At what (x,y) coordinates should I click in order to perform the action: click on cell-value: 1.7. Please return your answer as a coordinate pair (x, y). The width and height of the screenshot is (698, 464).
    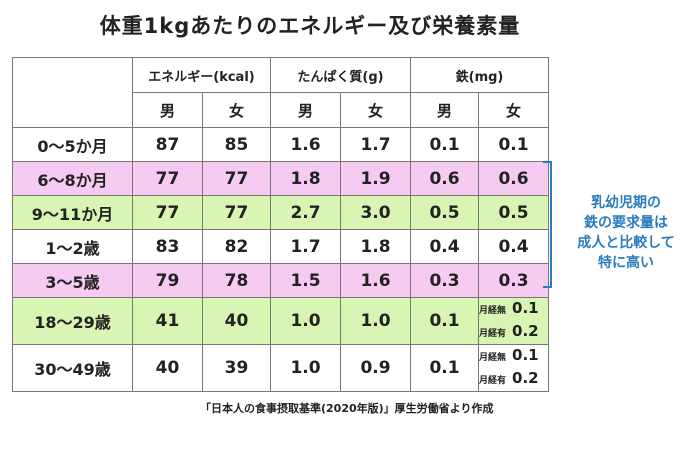
    Looking at the image, I should click on (305, 246).